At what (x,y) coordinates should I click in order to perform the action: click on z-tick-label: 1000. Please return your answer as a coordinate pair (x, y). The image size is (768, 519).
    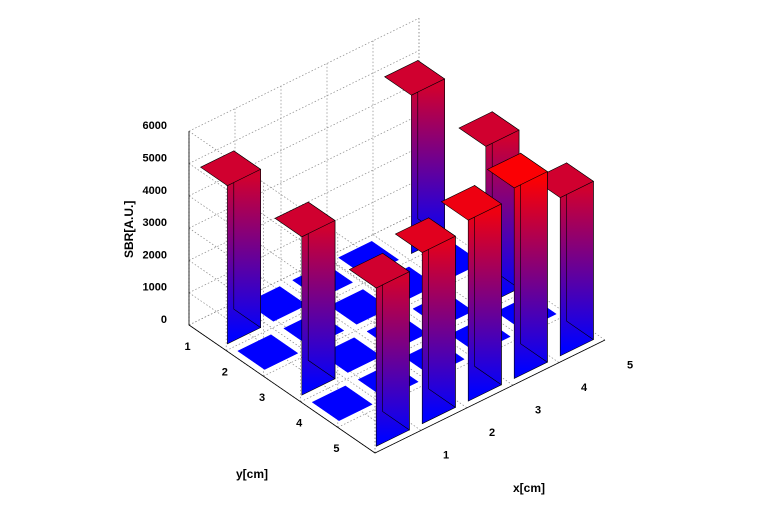
    Looking at the image, I should click on (155, 288).